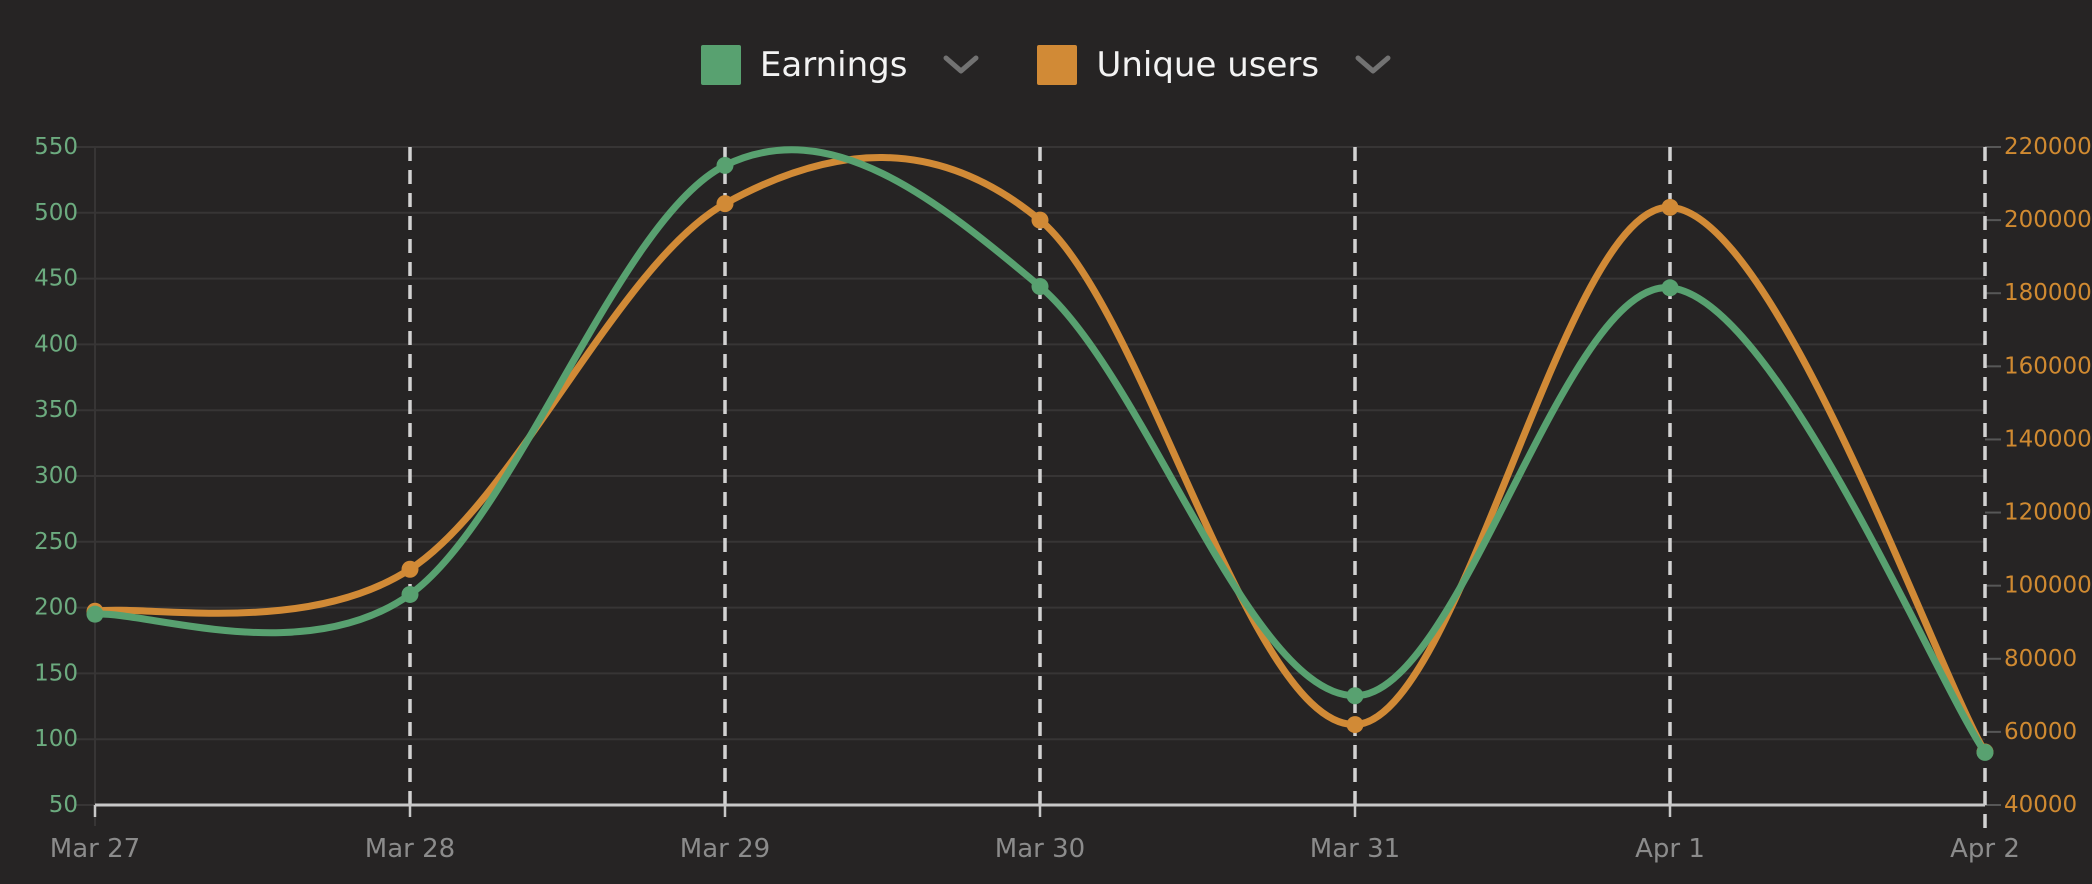  I want to click on left-axis-tick-label: 450, so click(56, 279).